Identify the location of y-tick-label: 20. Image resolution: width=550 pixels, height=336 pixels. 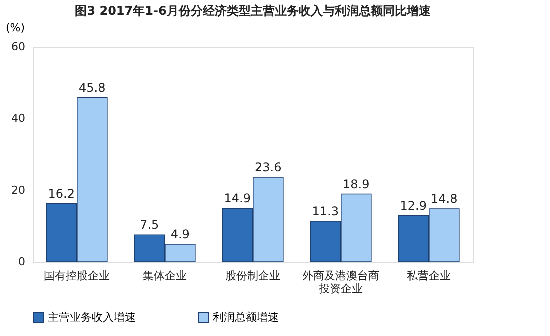
(19, 190).